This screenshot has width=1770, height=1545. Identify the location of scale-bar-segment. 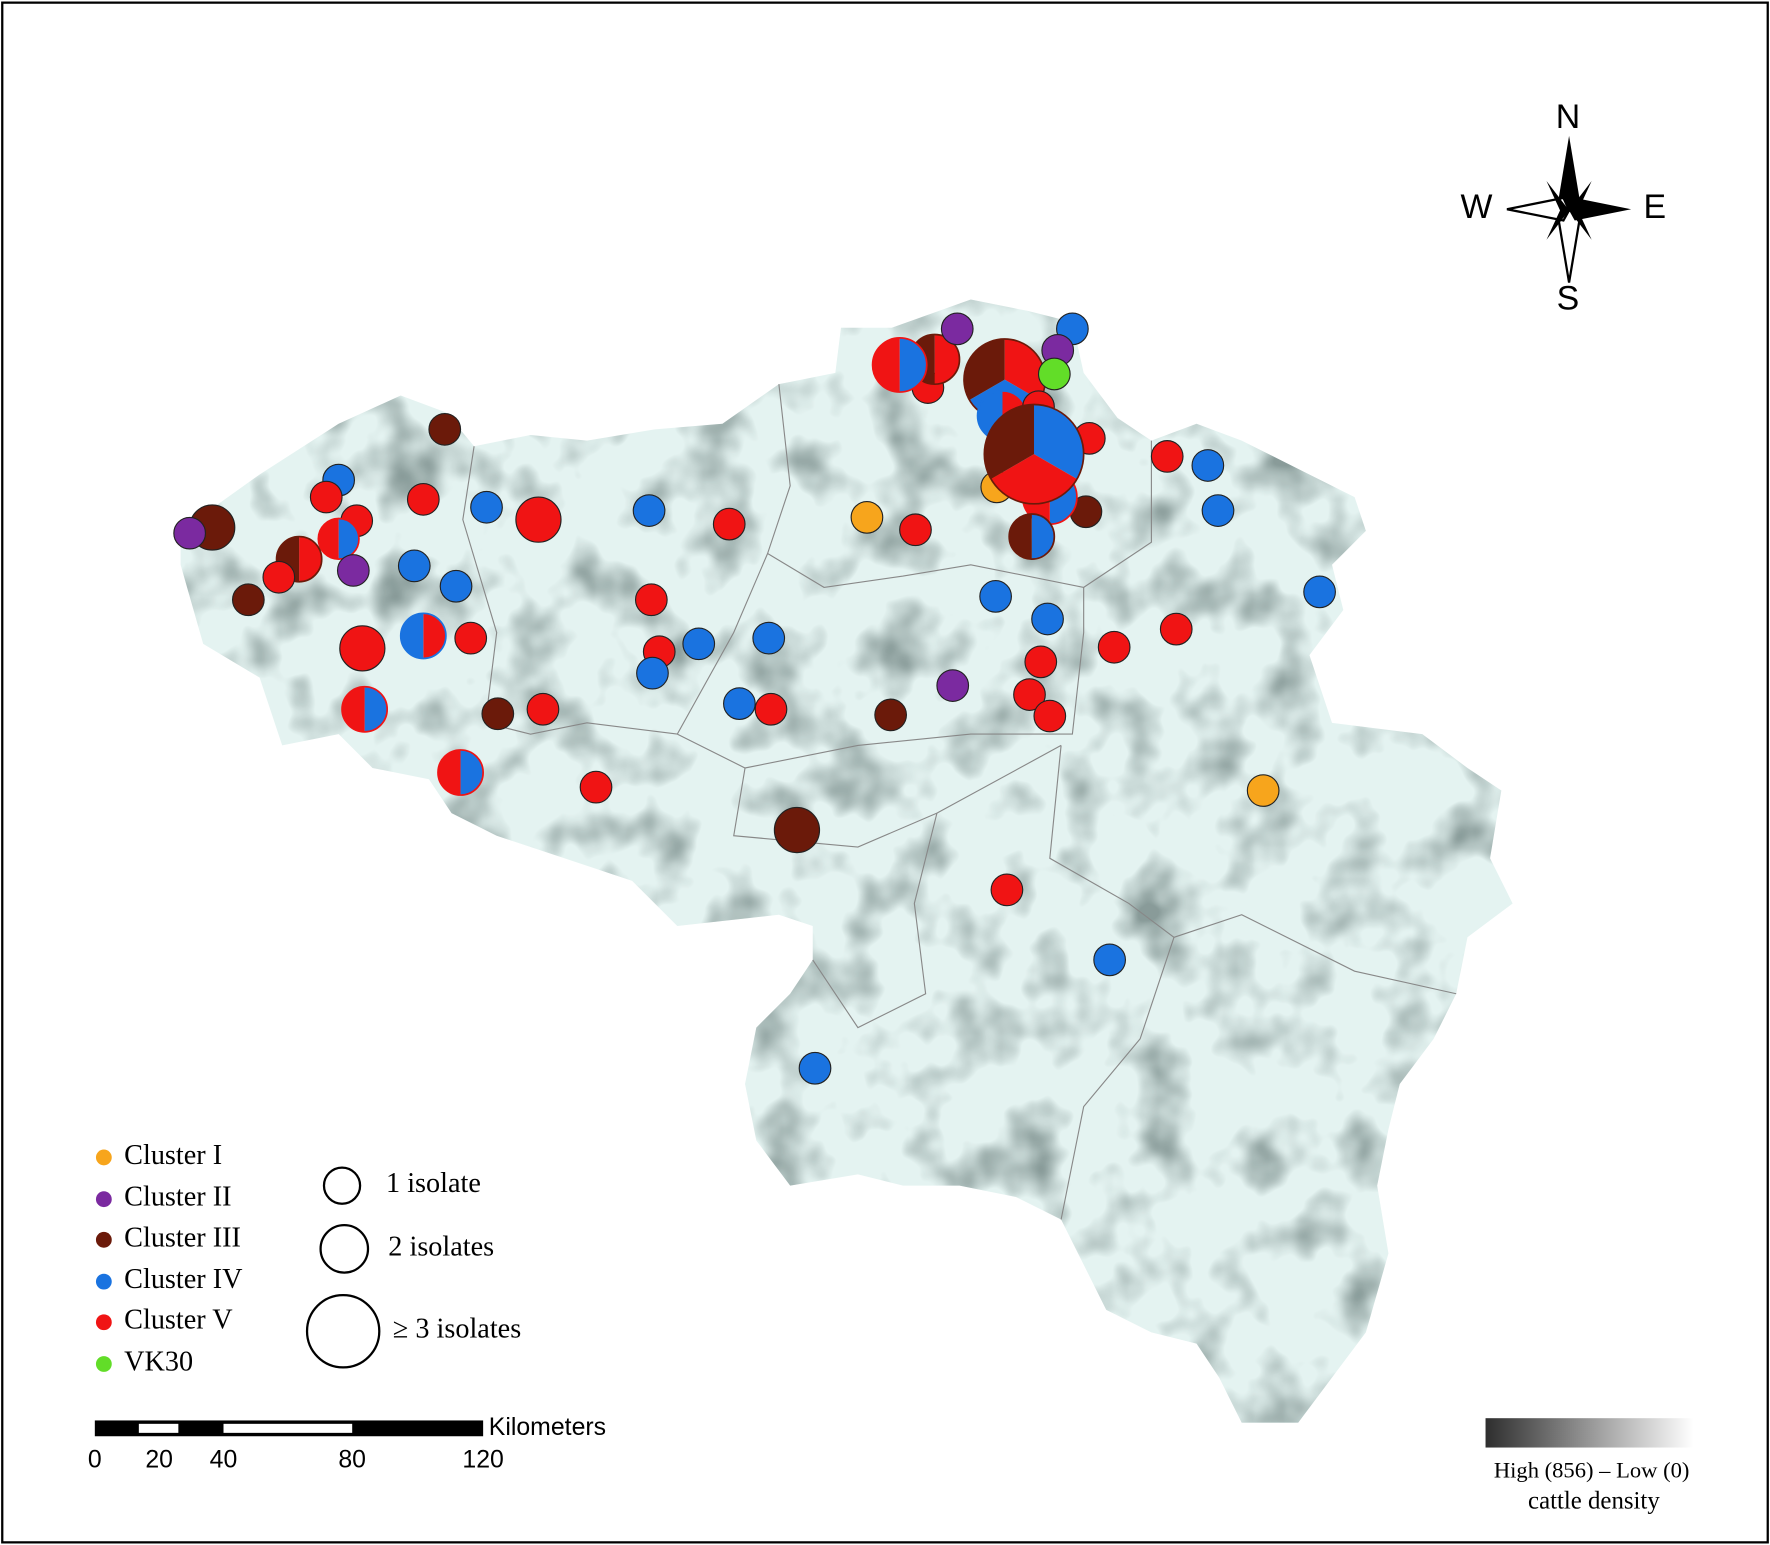
(158, 1428).